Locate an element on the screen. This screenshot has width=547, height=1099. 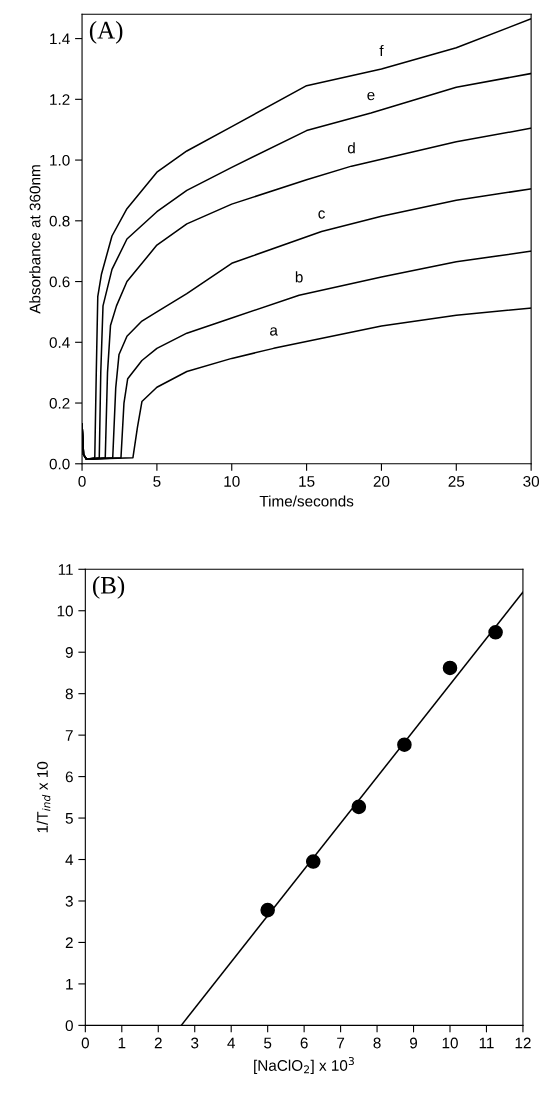
y-tick-label: 0.2 is located at coordinates (59, 403).